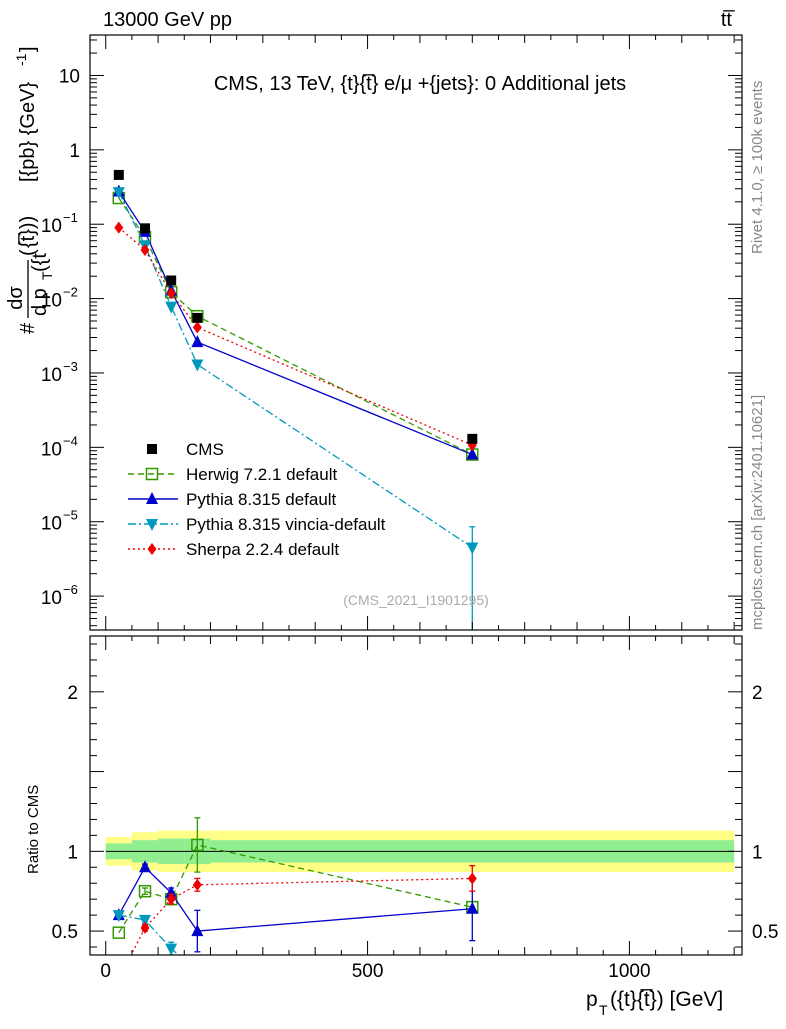 This screenshot has width=786, height=1029. What do you see at coordinates (629, 971) in the screenshot?
I see `x-tick-label-2: 1000` at bounding box center [629, 971].